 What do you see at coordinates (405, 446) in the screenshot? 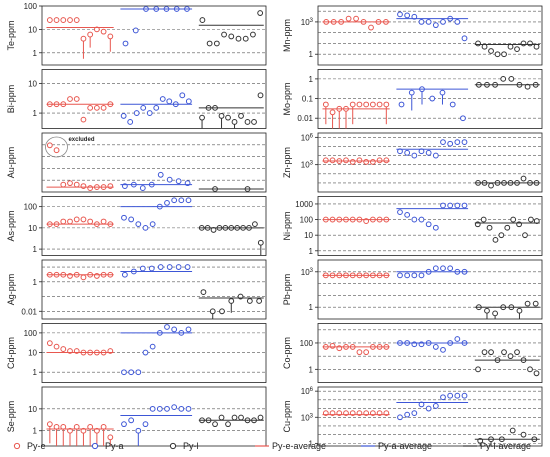
I see `legend-label-py-a-average: Py-a-average` at bounding box center [405, 446].